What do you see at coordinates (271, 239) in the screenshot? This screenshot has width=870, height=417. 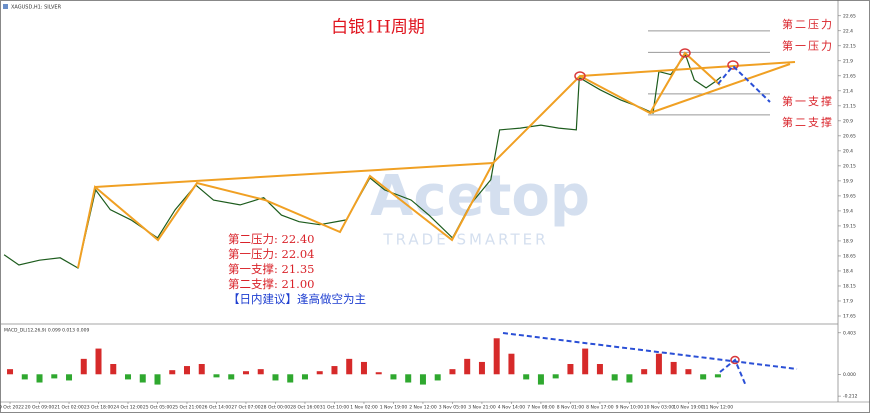 I see `level-note: 第二压力: 22.40` at bounding box center [271, 239].